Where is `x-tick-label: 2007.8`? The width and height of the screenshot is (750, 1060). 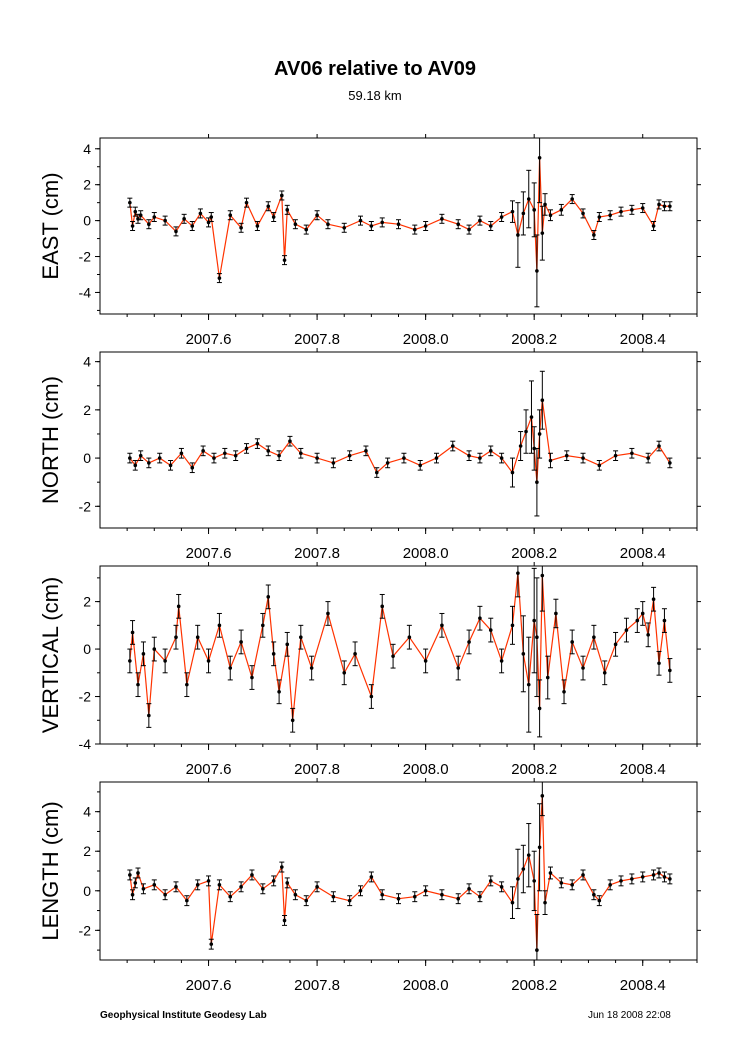
x-tick-label: 2007.8 is located at coordinates (317, 985).